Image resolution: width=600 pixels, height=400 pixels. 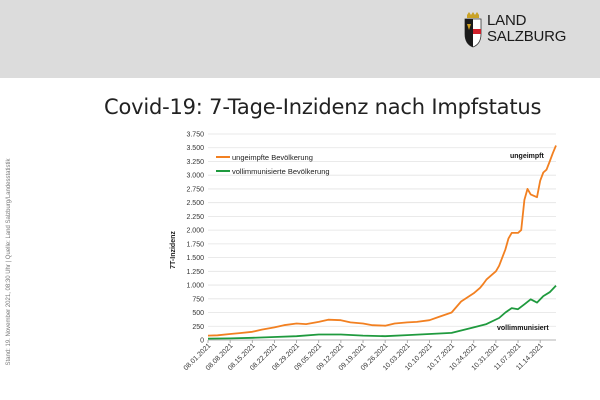 What do you see at coordinates (527, 156) in the screenshot?
I see `annotation-ungeimpft: ungeimpft` at bounding box center [527, 156].